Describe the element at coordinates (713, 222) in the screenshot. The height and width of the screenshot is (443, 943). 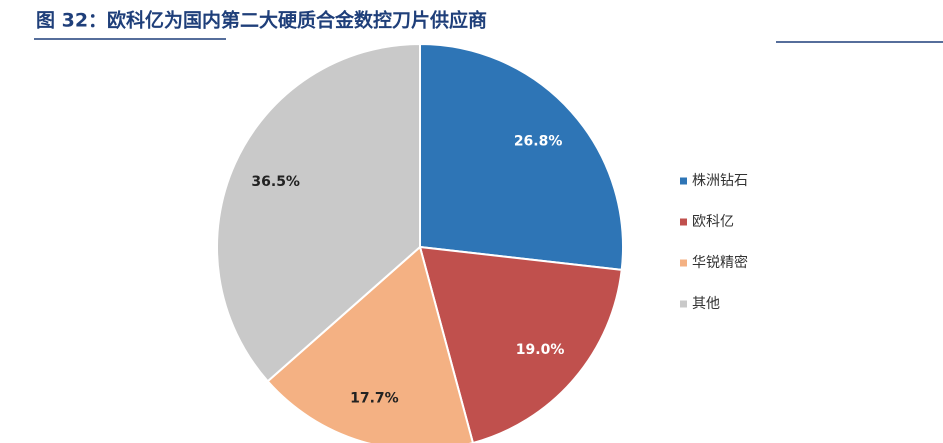
I see `legend-label: 欧科亿` at that location.